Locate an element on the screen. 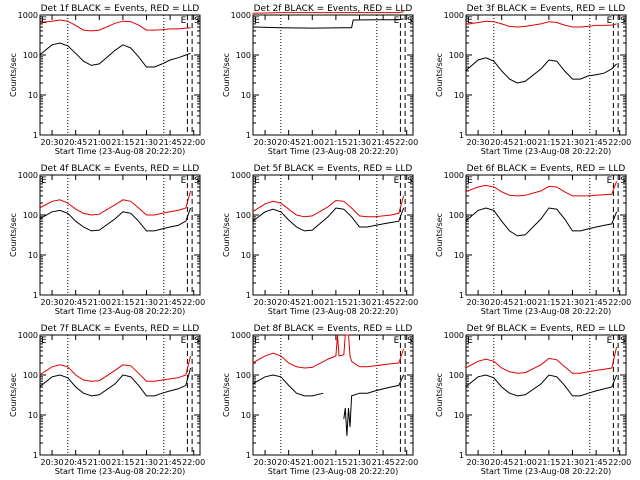 The width and height of the screenshot is (640, 480). panel-title: Det 5f BLACK = Events, RED = LLD is located at coordinates (333, 169).